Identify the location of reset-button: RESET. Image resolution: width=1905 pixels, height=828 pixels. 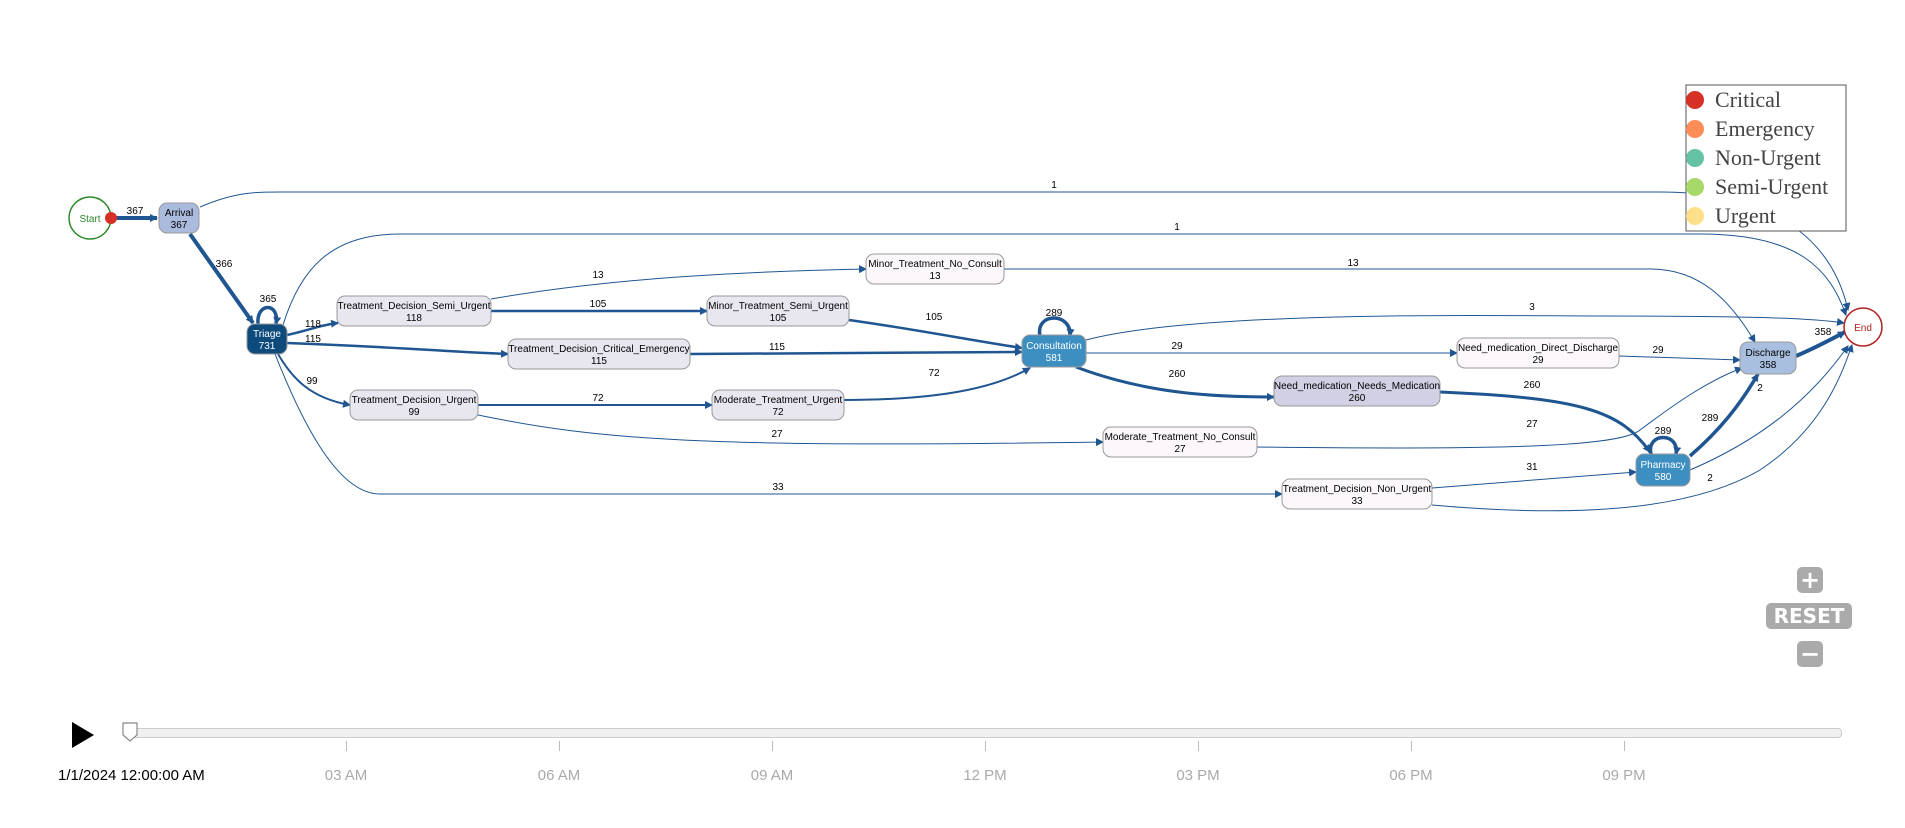
(1809, 616).